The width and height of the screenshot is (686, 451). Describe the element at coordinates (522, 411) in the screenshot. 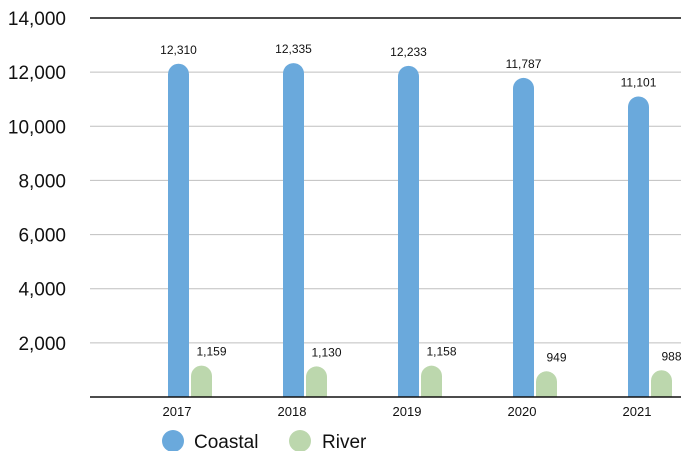

I see `x-tick-label: 2020` at that location.